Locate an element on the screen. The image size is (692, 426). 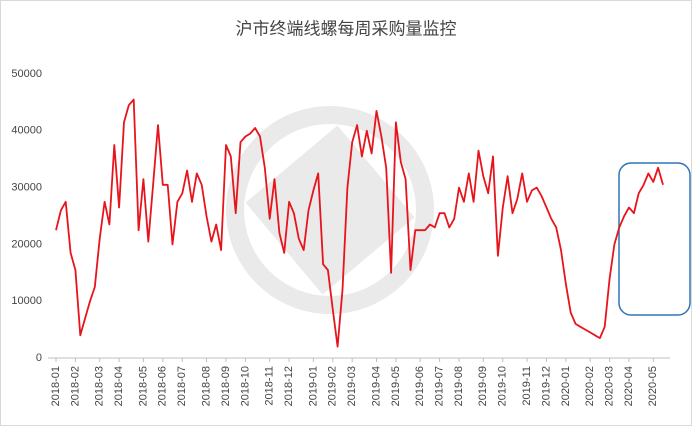
y-tick-label: 10000 is located at coordinates (26, 301).